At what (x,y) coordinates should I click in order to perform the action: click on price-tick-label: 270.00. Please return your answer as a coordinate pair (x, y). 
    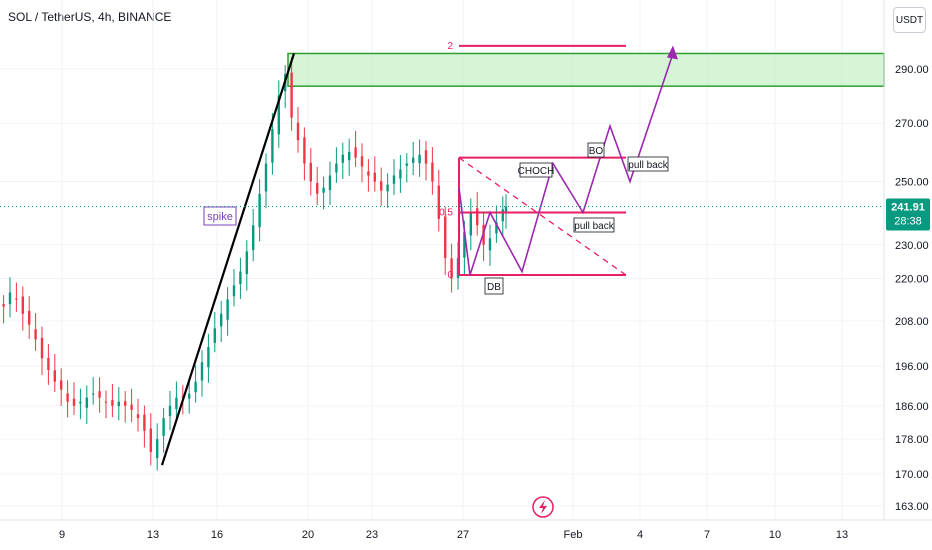
    Looking at the image, I should click on (912, 124).